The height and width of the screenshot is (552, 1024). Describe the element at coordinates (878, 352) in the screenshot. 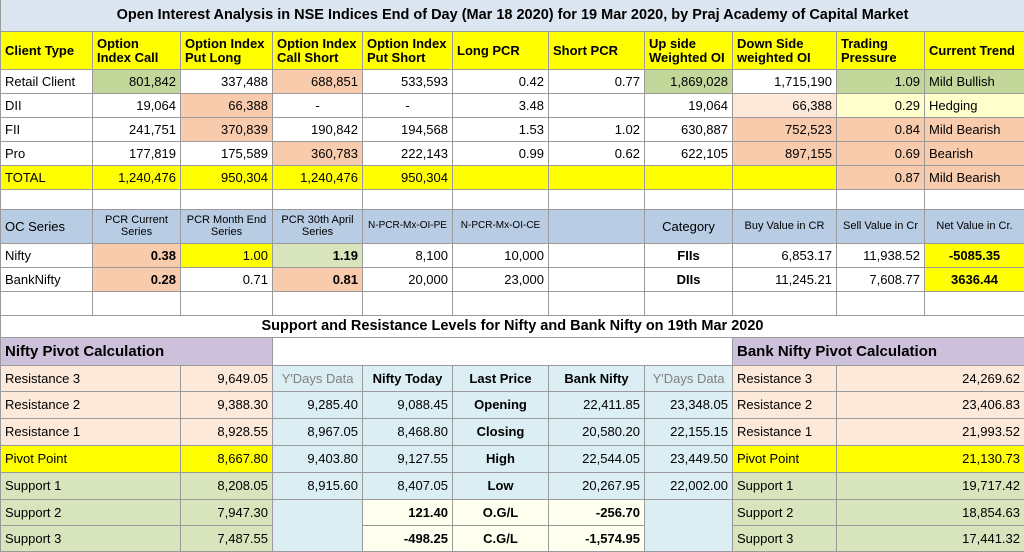

I see `banknifty-pivot-title: Bank Nifty Pivot Calculation` at that location.